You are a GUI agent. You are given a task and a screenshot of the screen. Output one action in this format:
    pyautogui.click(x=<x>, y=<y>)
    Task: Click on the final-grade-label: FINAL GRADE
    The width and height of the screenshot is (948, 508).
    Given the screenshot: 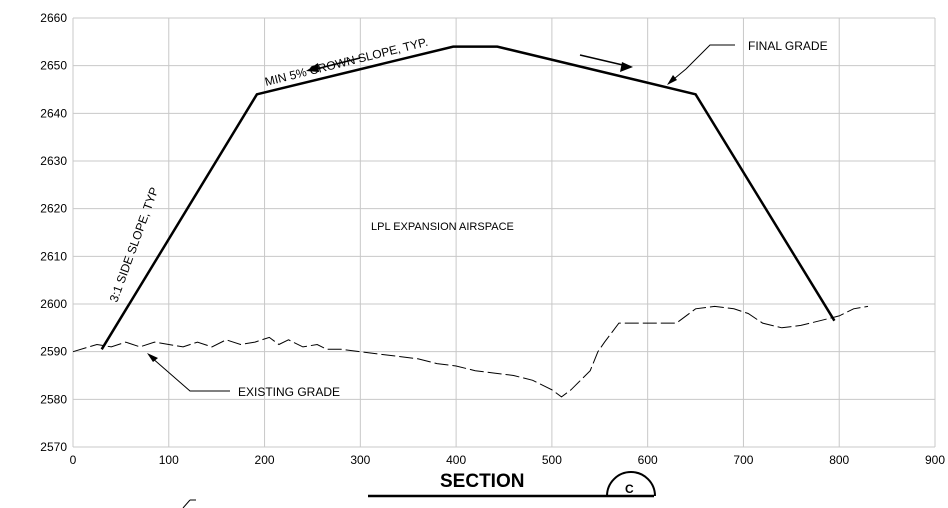 What is the action you would take?
    pyautogui.click(x=788, y=46)
    